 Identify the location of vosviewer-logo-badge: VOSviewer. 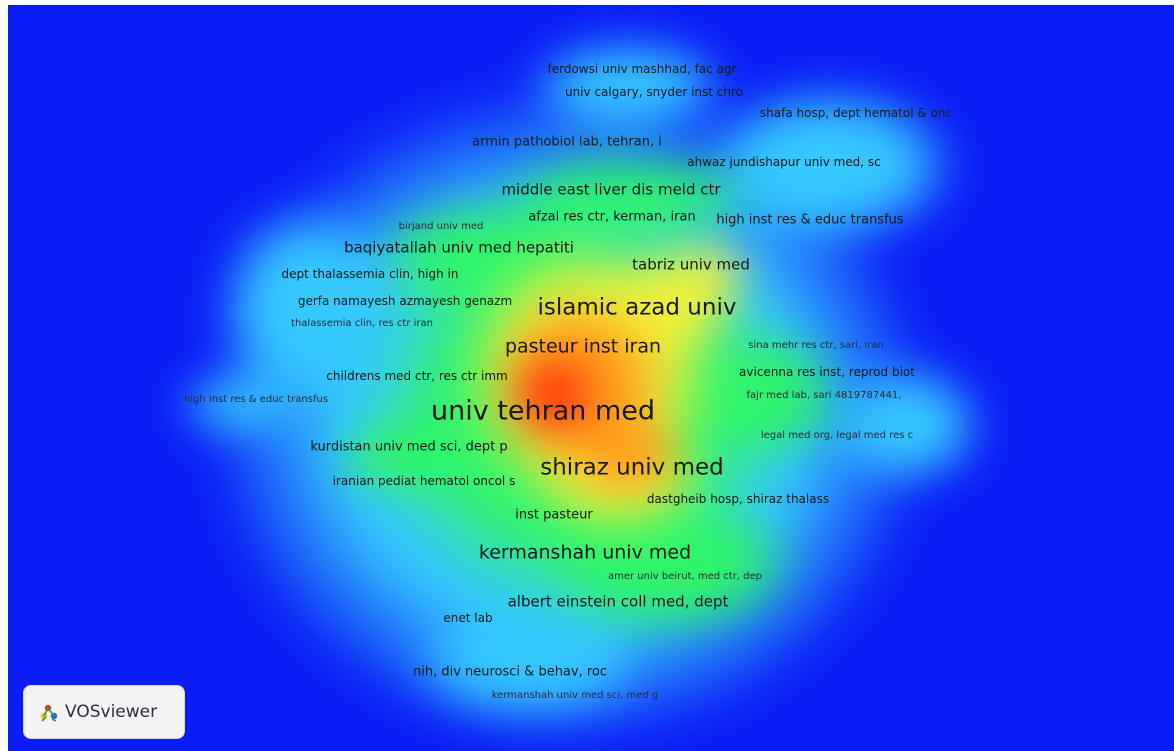
(104, 712).